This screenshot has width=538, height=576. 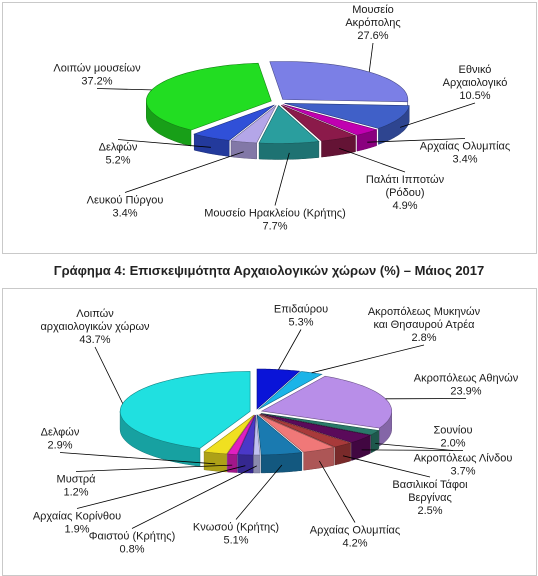 I want to click on slice-name-label: Ακρόπολης, so click(x=372, y=23).